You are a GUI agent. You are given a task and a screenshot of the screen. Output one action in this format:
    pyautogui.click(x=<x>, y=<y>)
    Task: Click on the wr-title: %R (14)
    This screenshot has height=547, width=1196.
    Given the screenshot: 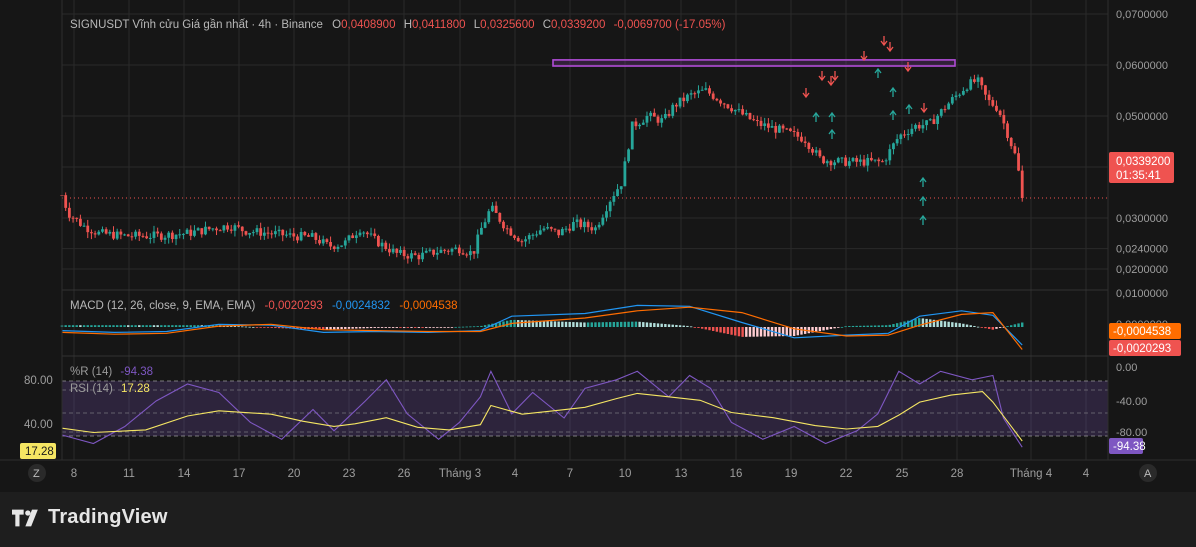 What is the action you would take?
    pyautogui.click(x=91, y=372)
    